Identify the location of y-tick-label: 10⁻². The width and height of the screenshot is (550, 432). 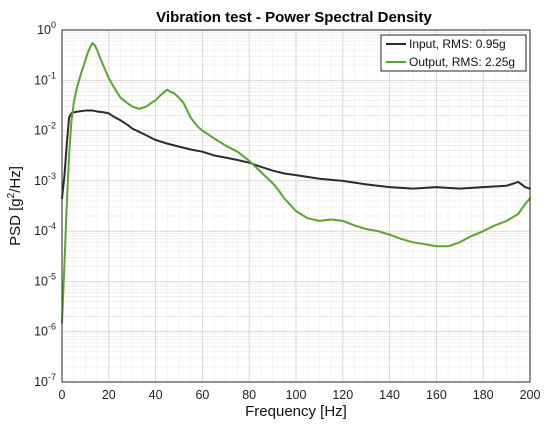
(45, 129).